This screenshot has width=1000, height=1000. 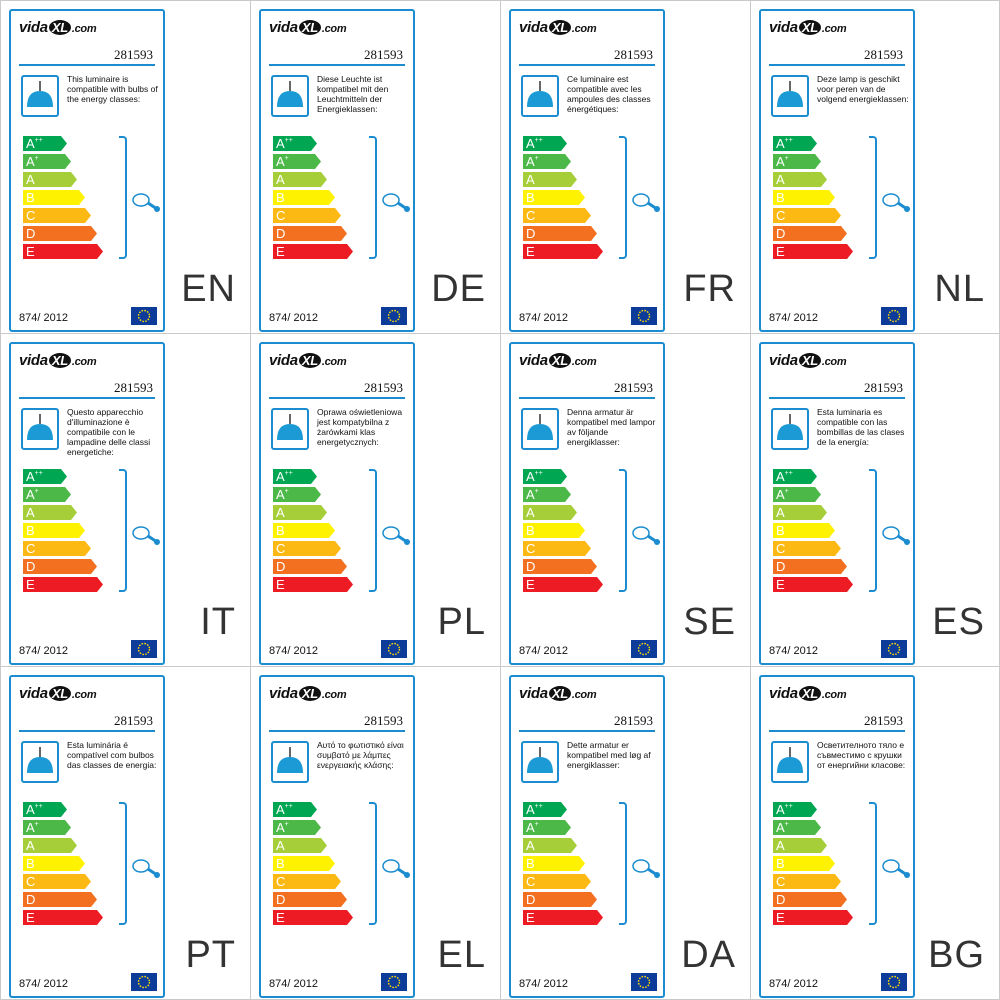 What do you see at coordinates (36, 491) in the screenshot?
I see `energy-class-modifier: +` at bounding box center [36, 491].